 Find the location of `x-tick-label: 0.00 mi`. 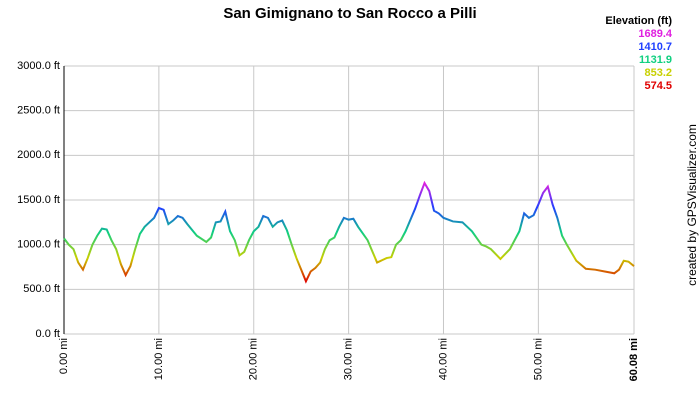

x-tick-label: 0.00 mi is located at coordinates (64, 356).